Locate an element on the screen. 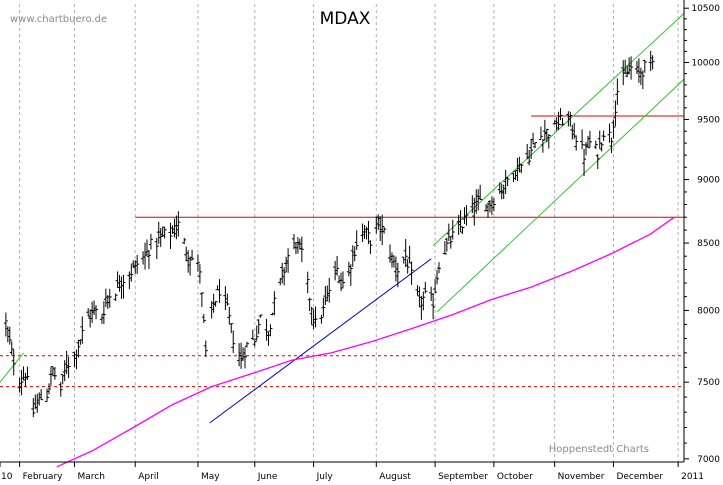  trend-channel-line is located at coordinates (12, 367).